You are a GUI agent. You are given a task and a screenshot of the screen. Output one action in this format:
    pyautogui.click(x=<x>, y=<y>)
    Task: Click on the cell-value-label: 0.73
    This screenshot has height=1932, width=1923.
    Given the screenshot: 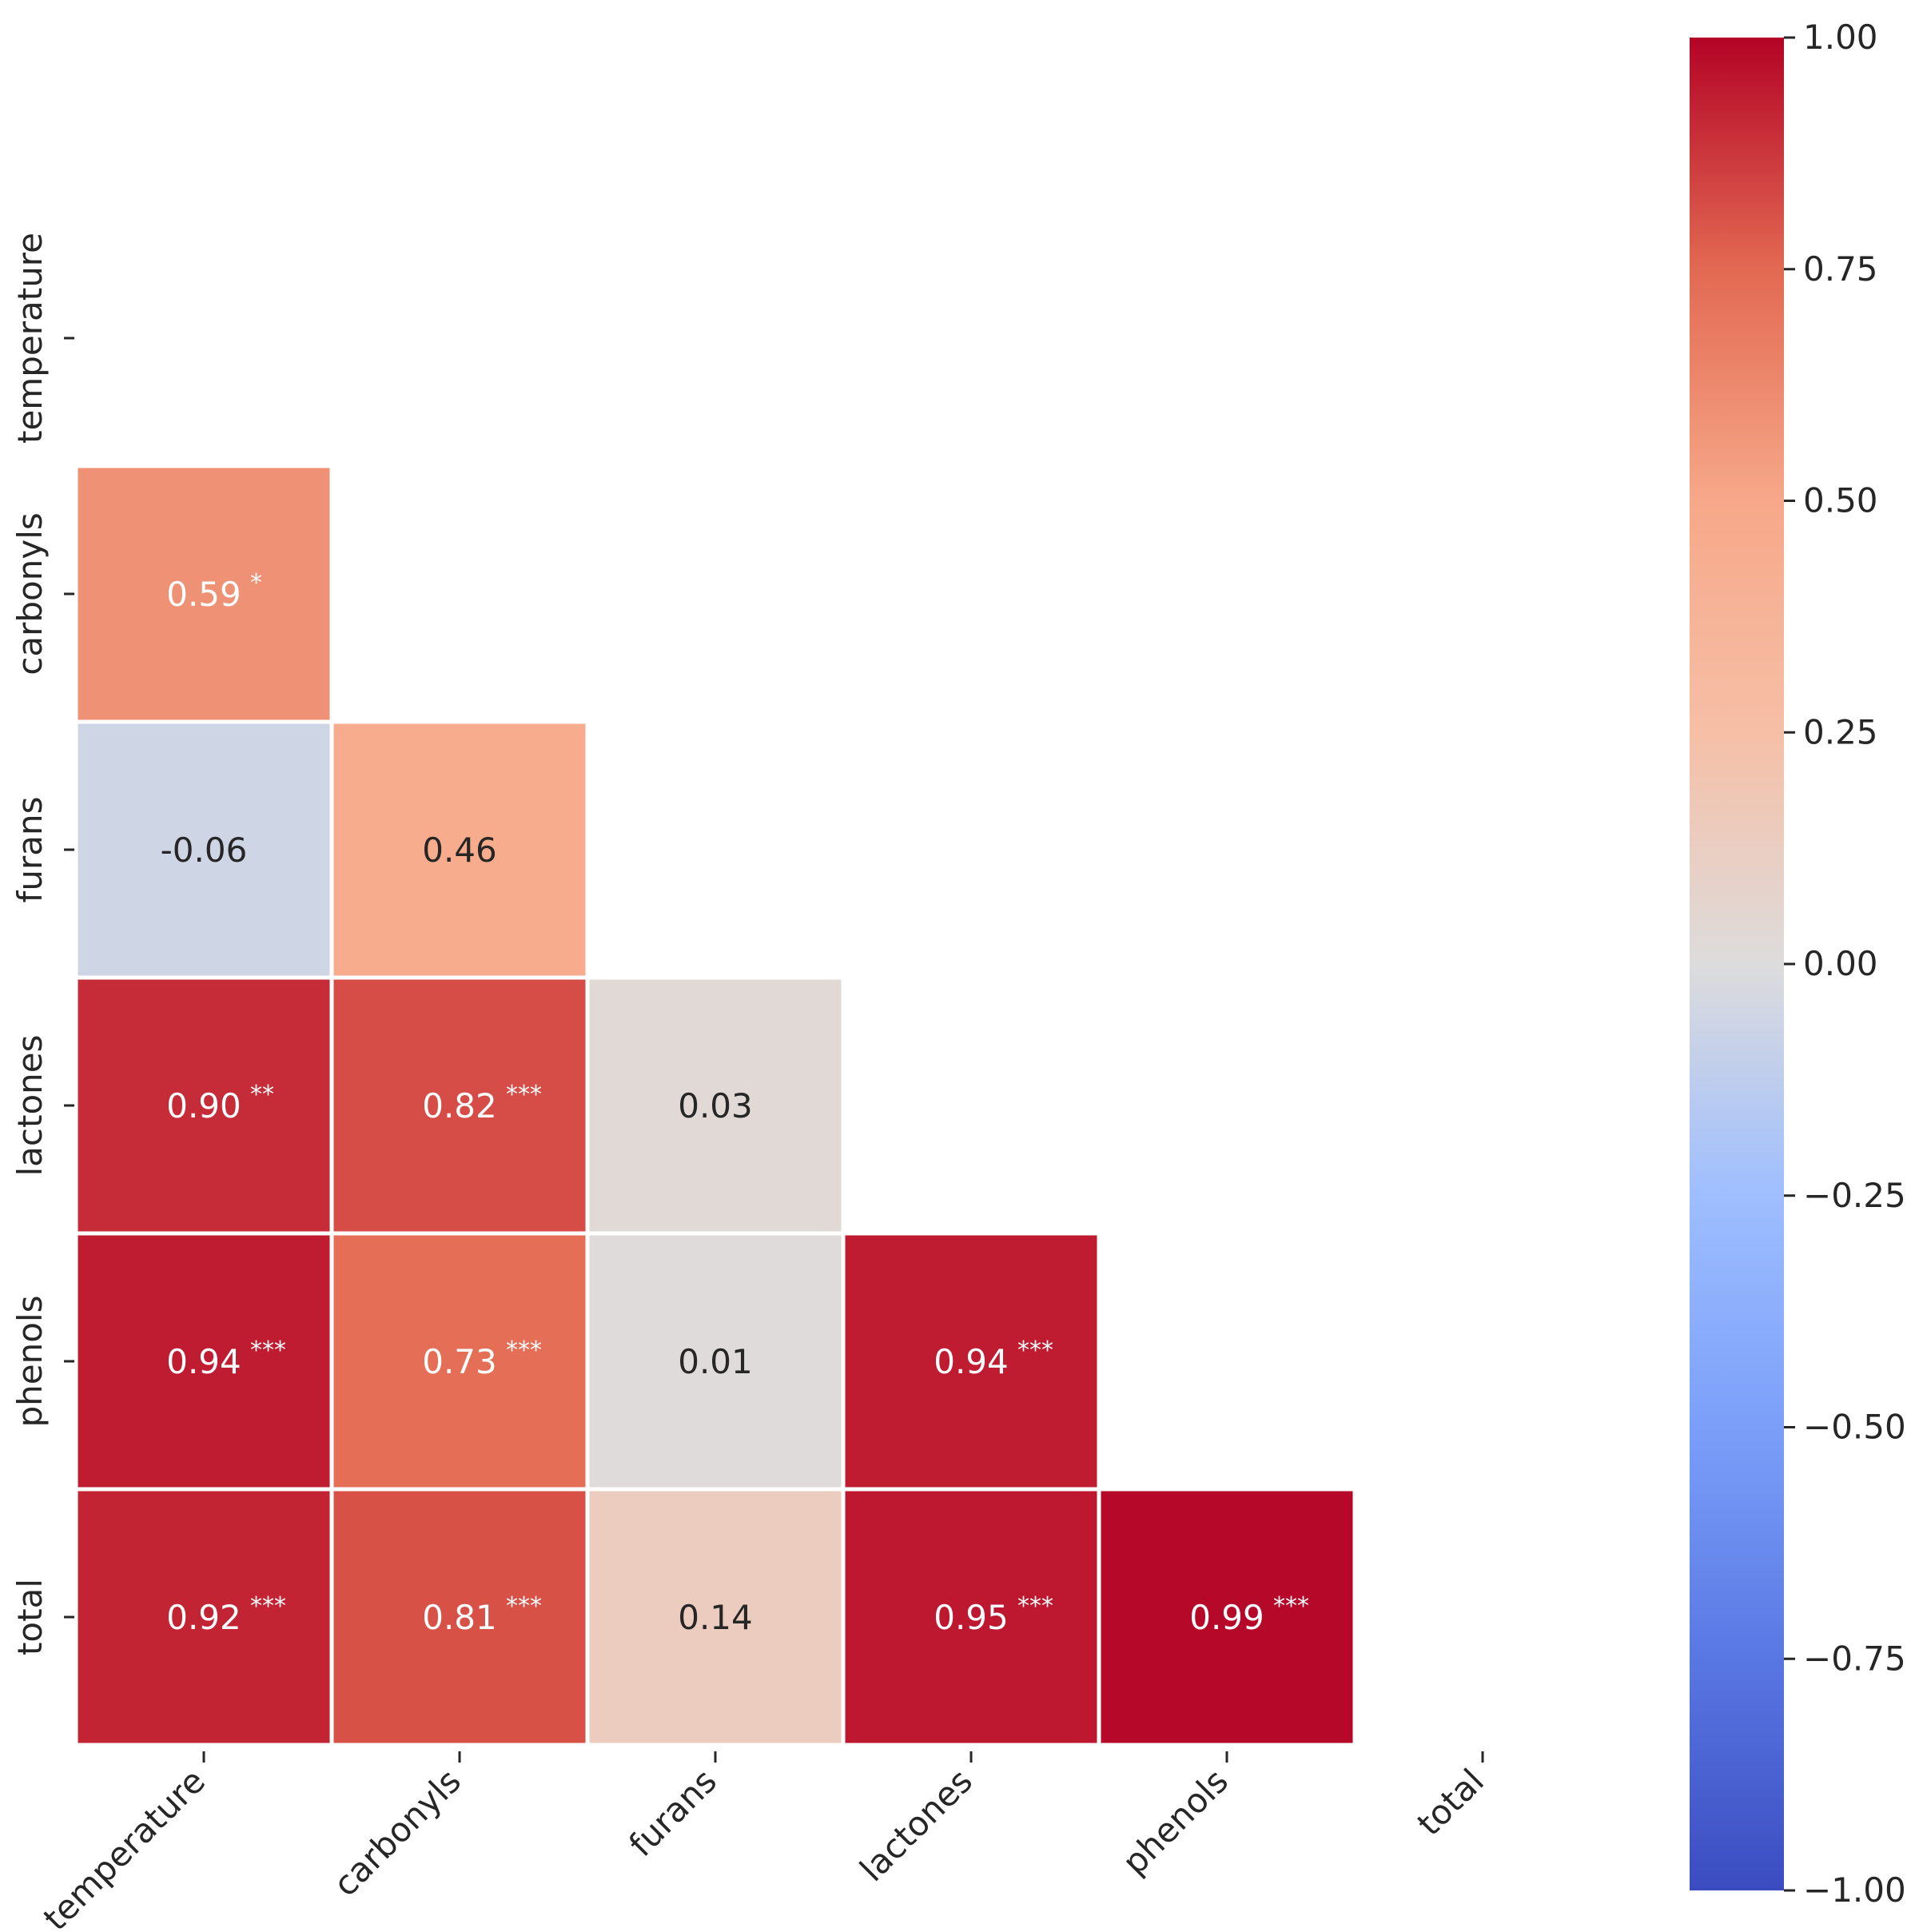 What is the action you would take?
    pyautogui.click(x=459, y=1361)
    